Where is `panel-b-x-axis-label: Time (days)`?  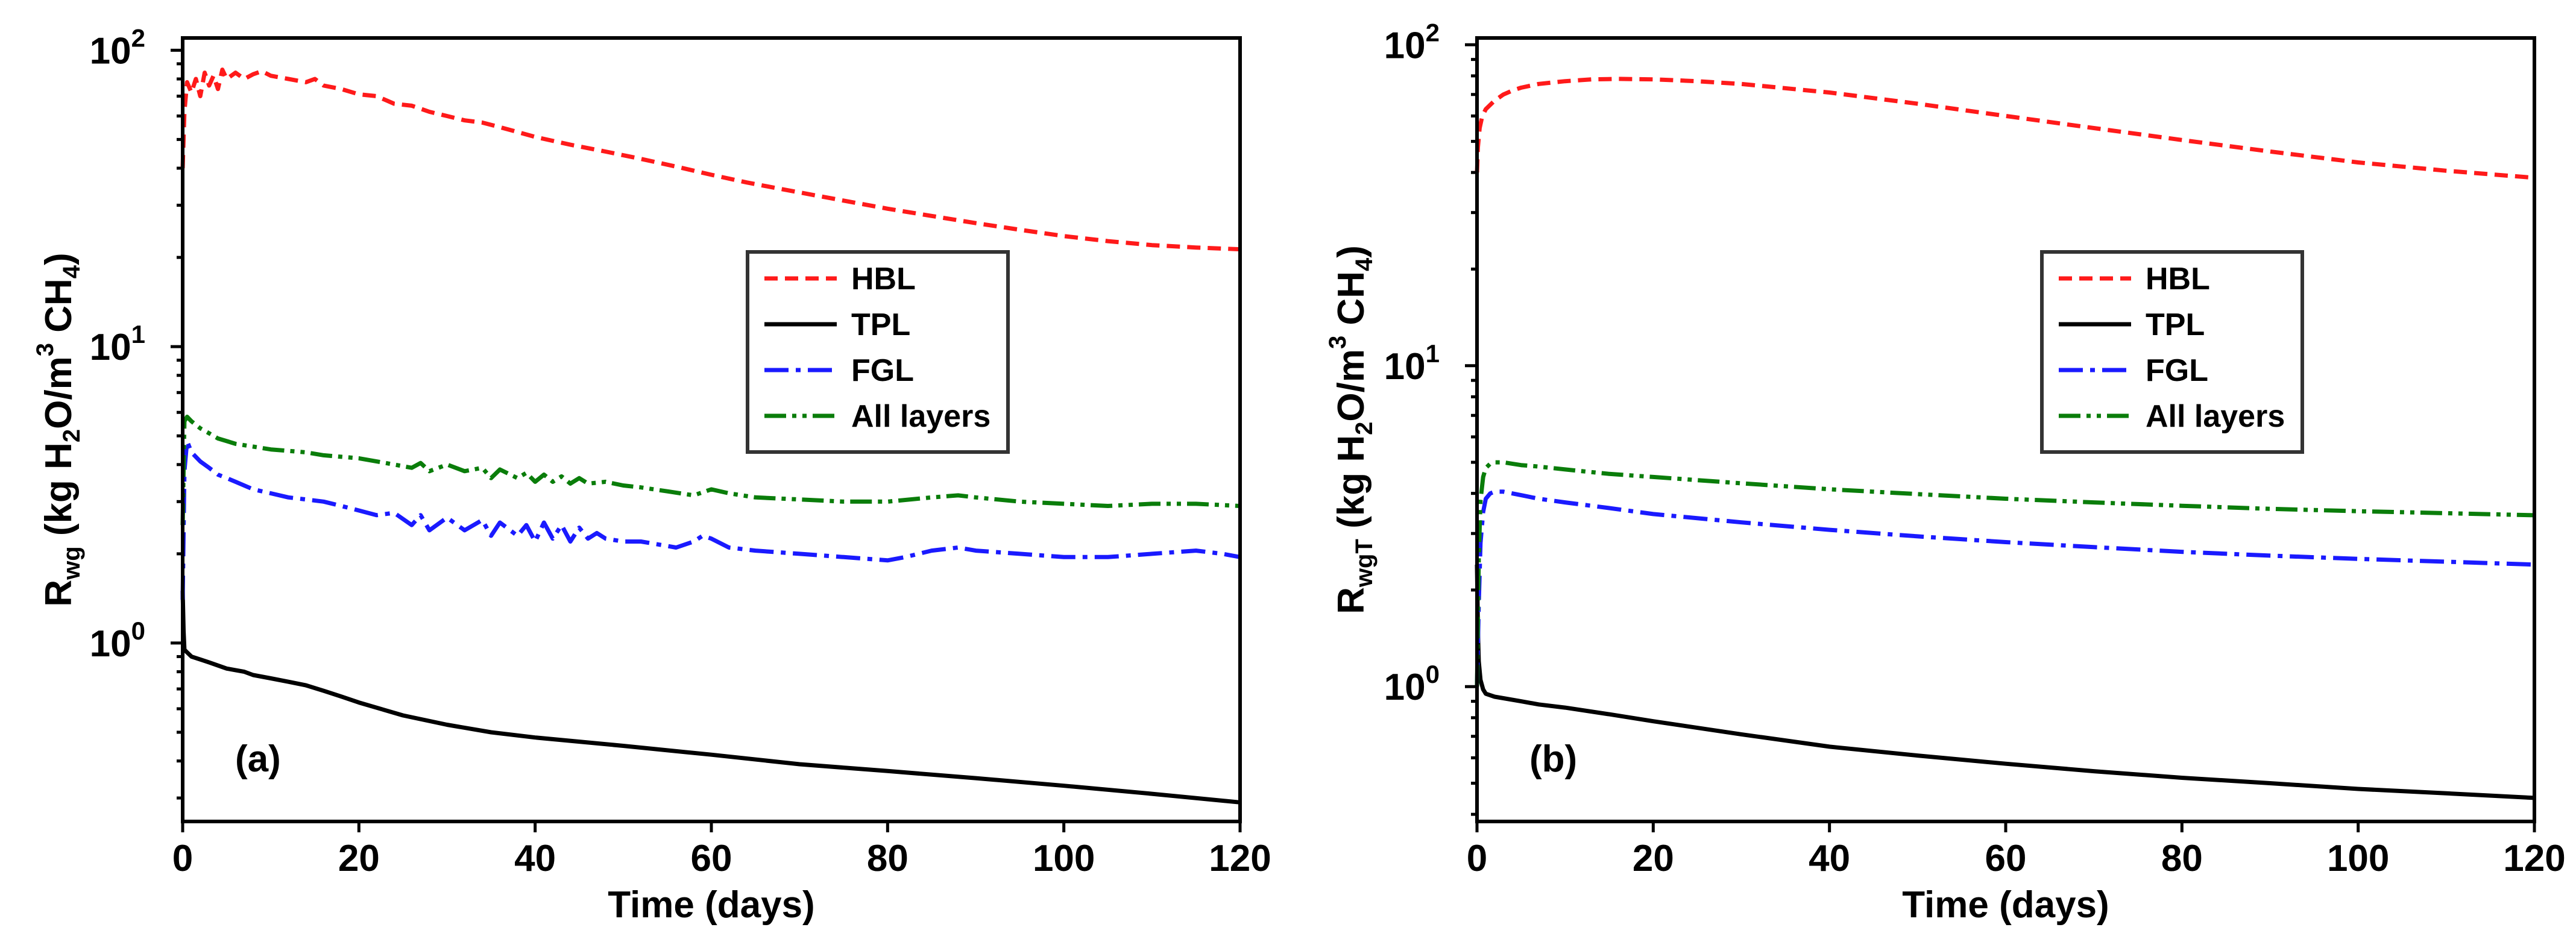
panel-b-x-axis-label: Time (days) is located at coordinates (2005, 905).